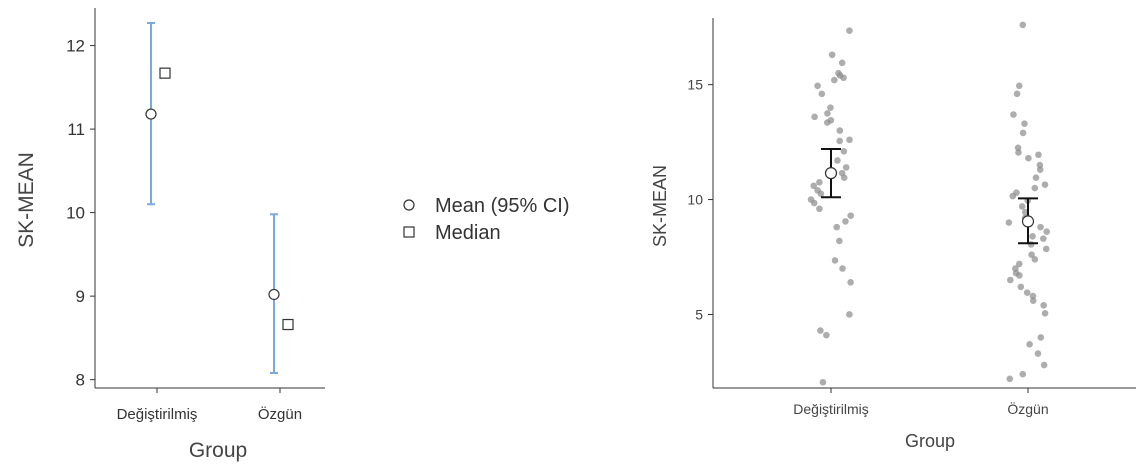 The height and width of the screenshot is (471, 1138). Describe the element at coordinates (502, 206) in the screenshot. I see `legend-mean-label: Mean (95% CI)` at that location.